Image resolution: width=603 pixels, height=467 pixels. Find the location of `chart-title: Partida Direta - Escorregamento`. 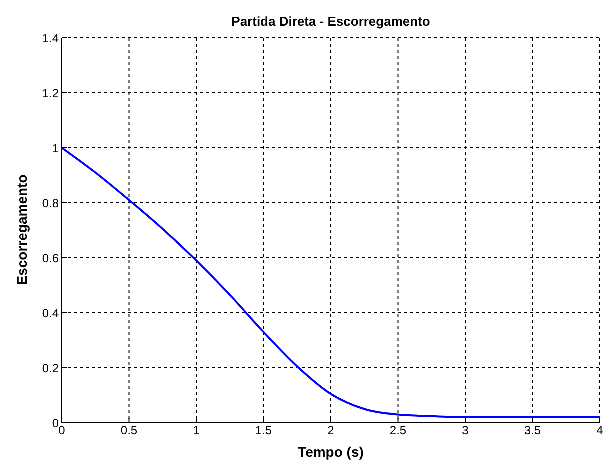

chart-title: Partida Direta - Escorregamento is located at coordinates (331, 21).